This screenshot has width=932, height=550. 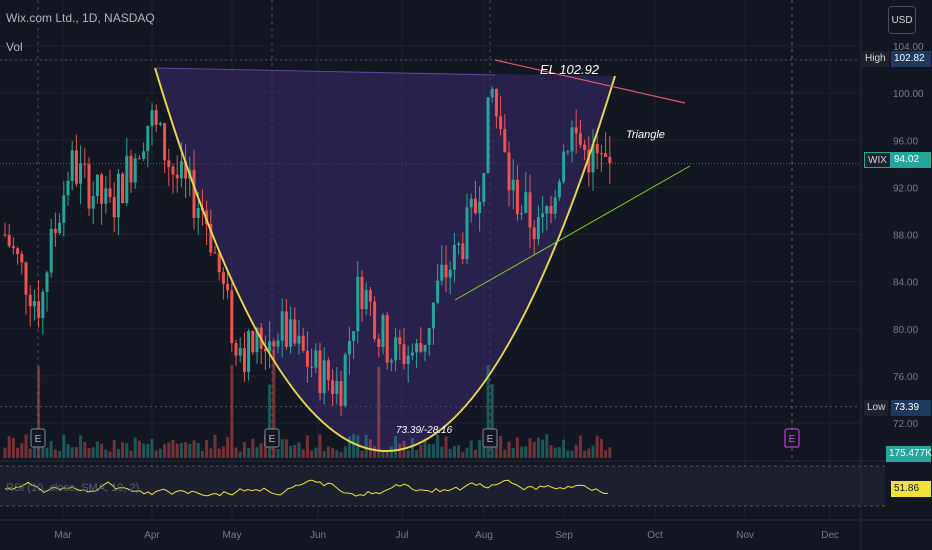 I want to click on high-label: High, so click(x=875, y=59).